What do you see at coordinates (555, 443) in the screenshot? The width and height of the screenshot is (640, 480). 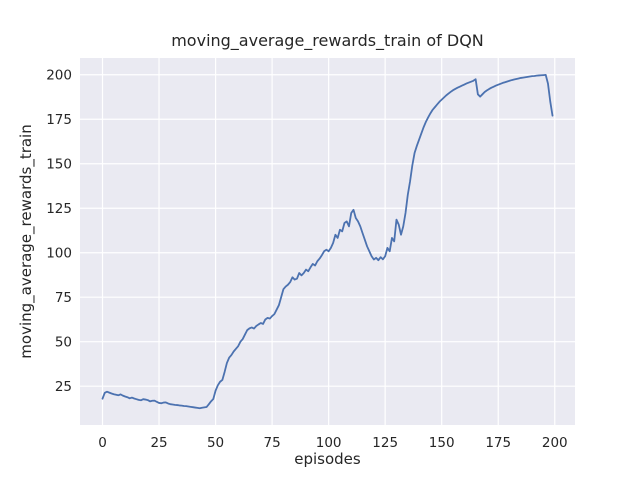 I see `x-tick-label: 200` at bounding box center [555, 443].